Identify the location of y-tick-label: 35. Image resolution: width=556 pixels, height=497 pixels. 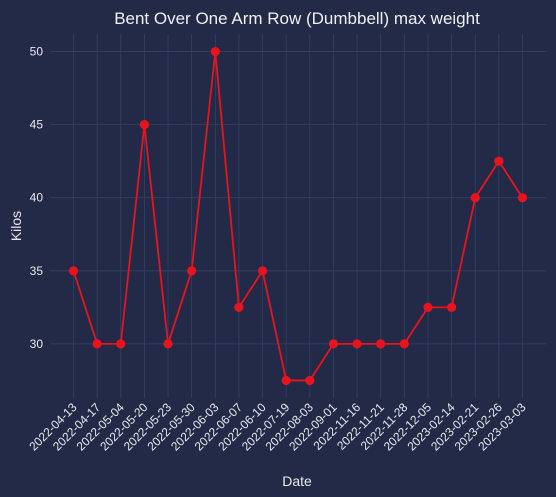
(37, 271).